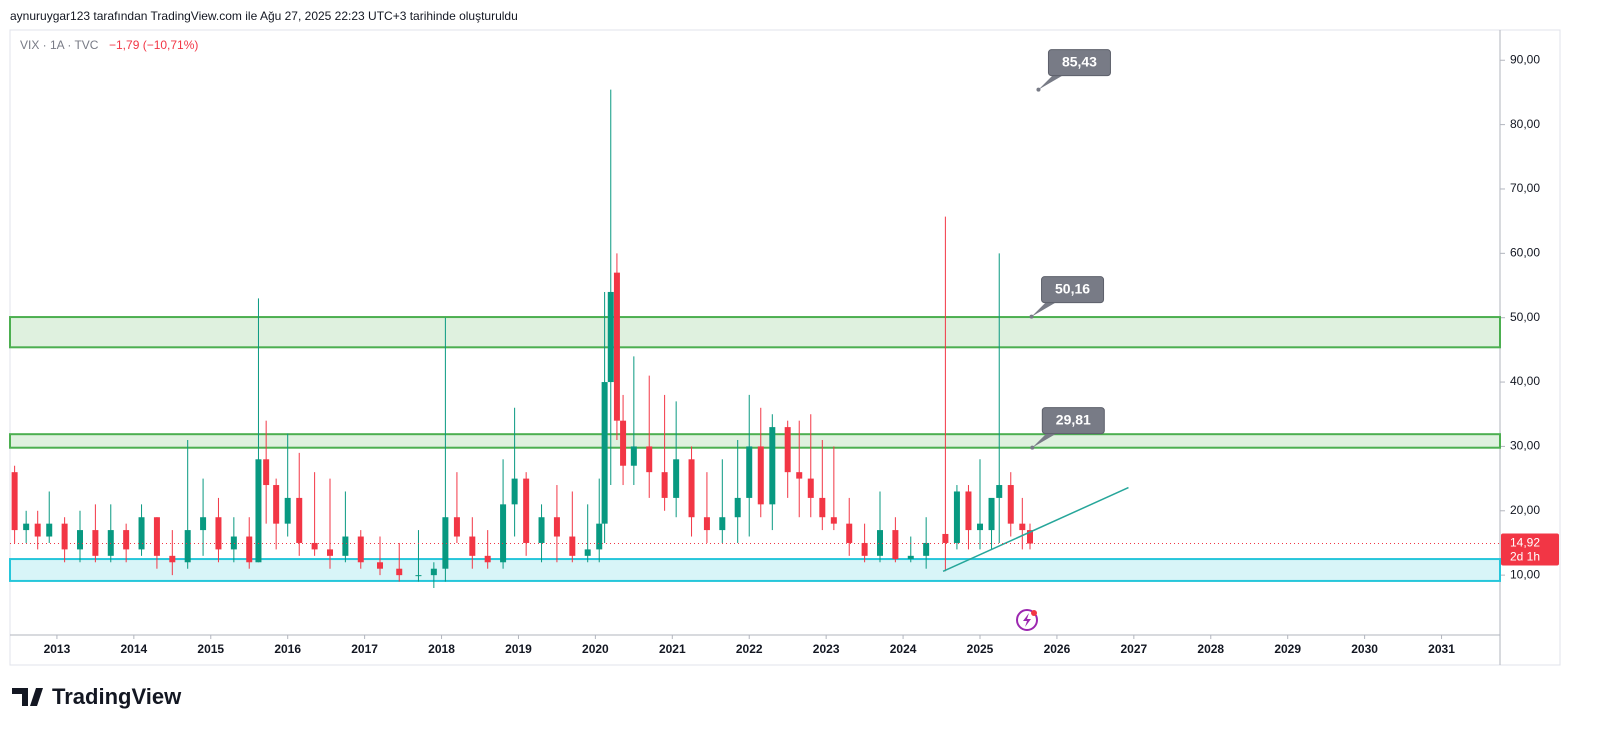 The image size is (1600, 750). What do you see at coordinates (287, 649) in the screenshot?
I see `x-tick-label: 2016` at bounding box center [287, 649].